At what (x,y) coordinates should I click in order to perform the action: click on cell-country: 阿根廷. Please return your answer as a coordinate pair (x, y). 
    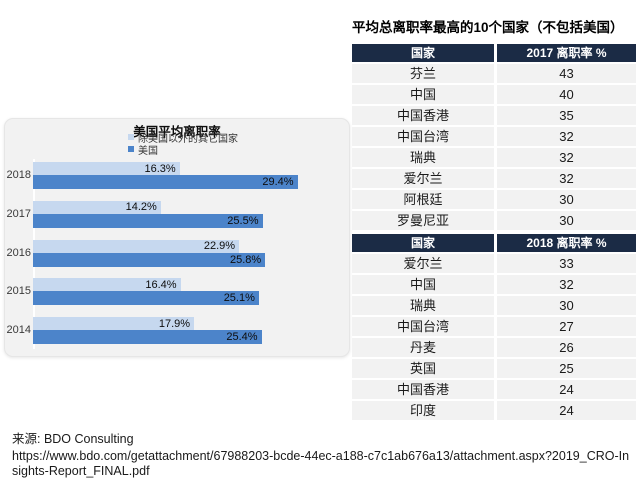
    Looking at the image, I should click on (423, 199).